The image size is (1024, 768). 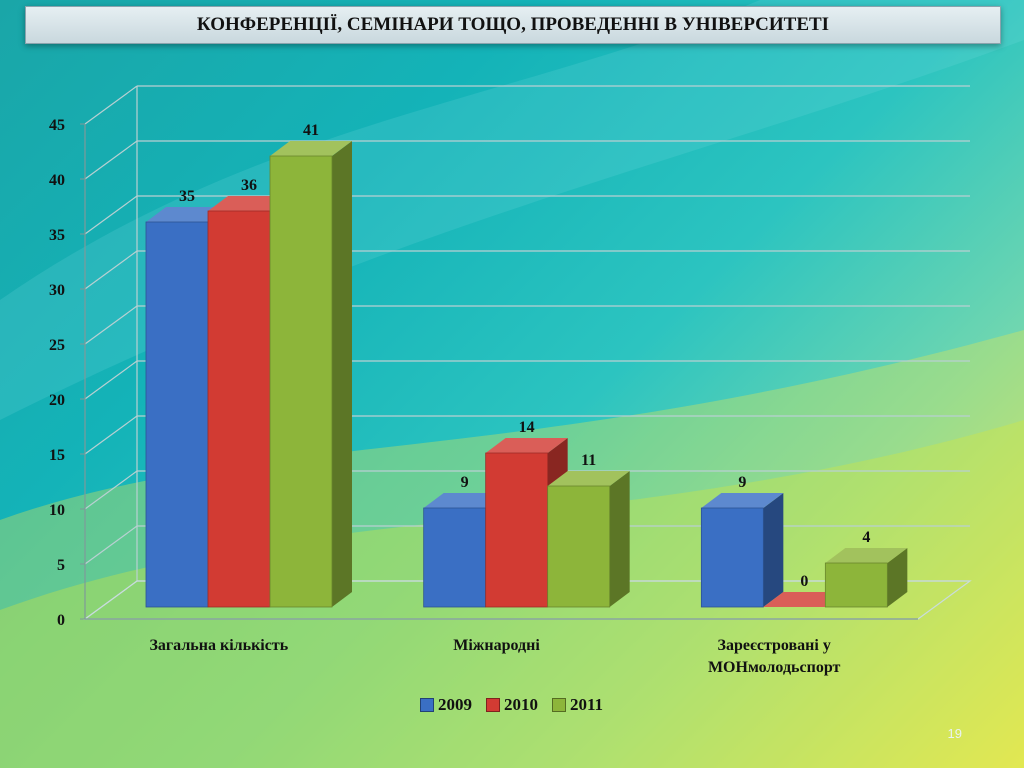 I want to click on y-tick-label: 45, so click(x=57, y=125).